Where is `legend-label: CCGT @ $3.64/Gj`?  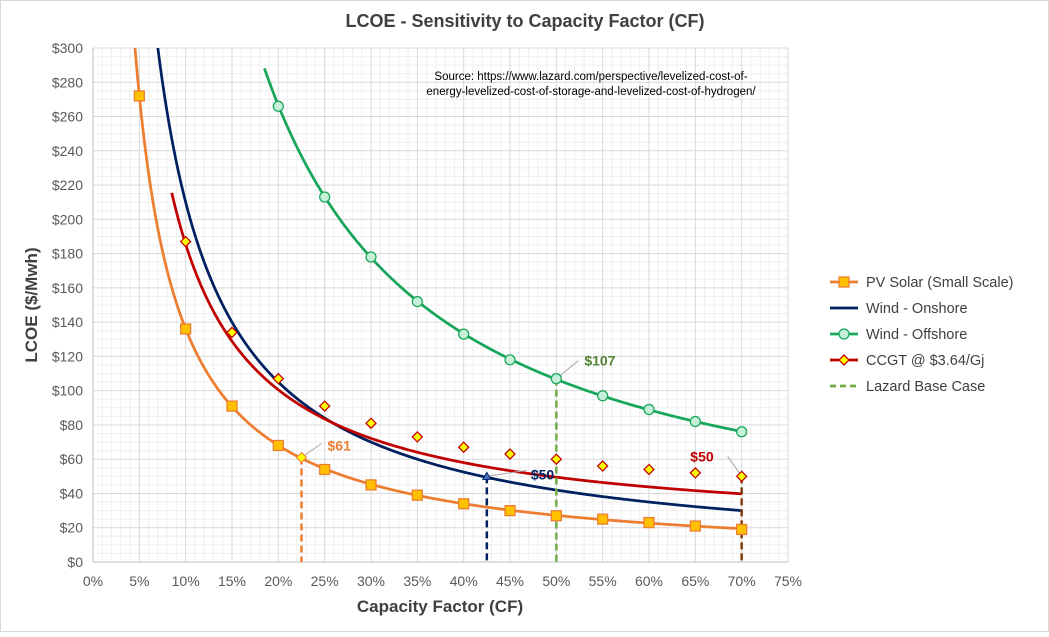
legend-label: CCGT @ $3.64/Gj is located at coordinates (925, 361).